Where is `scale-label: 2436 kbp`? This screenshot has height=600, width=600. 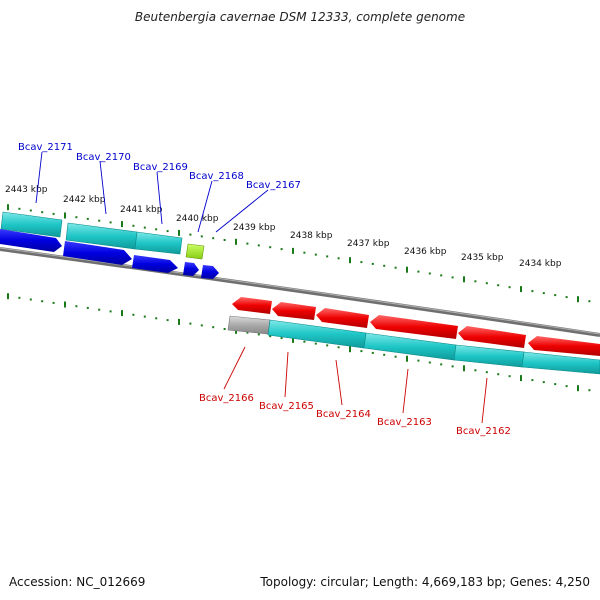
scale-label: 2436 kbp is located at coordinates (425, 252).